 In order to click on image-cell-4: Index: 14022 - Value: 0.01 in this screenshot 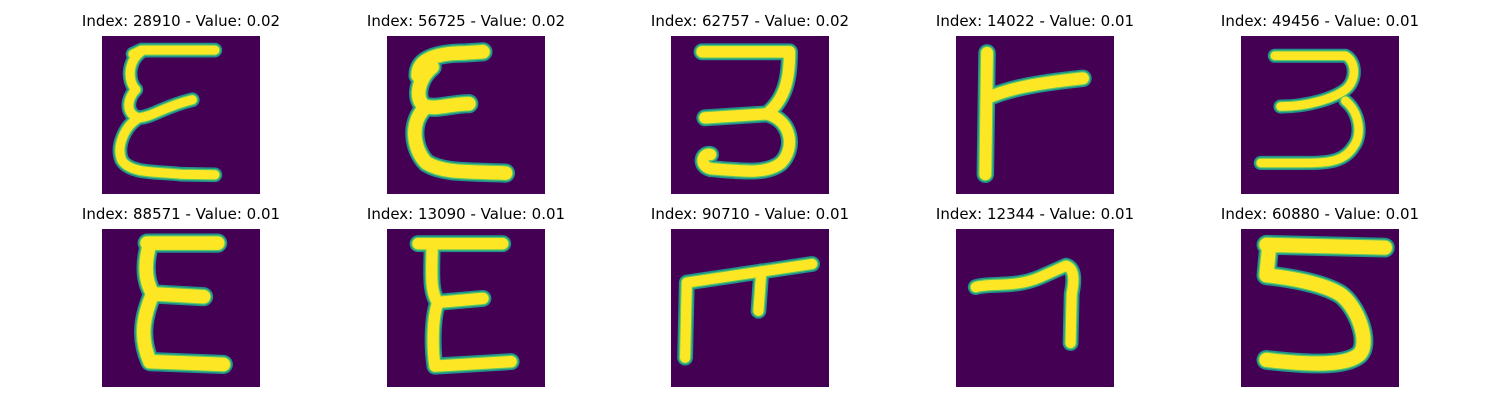, I will do `click(1035, 103)`.